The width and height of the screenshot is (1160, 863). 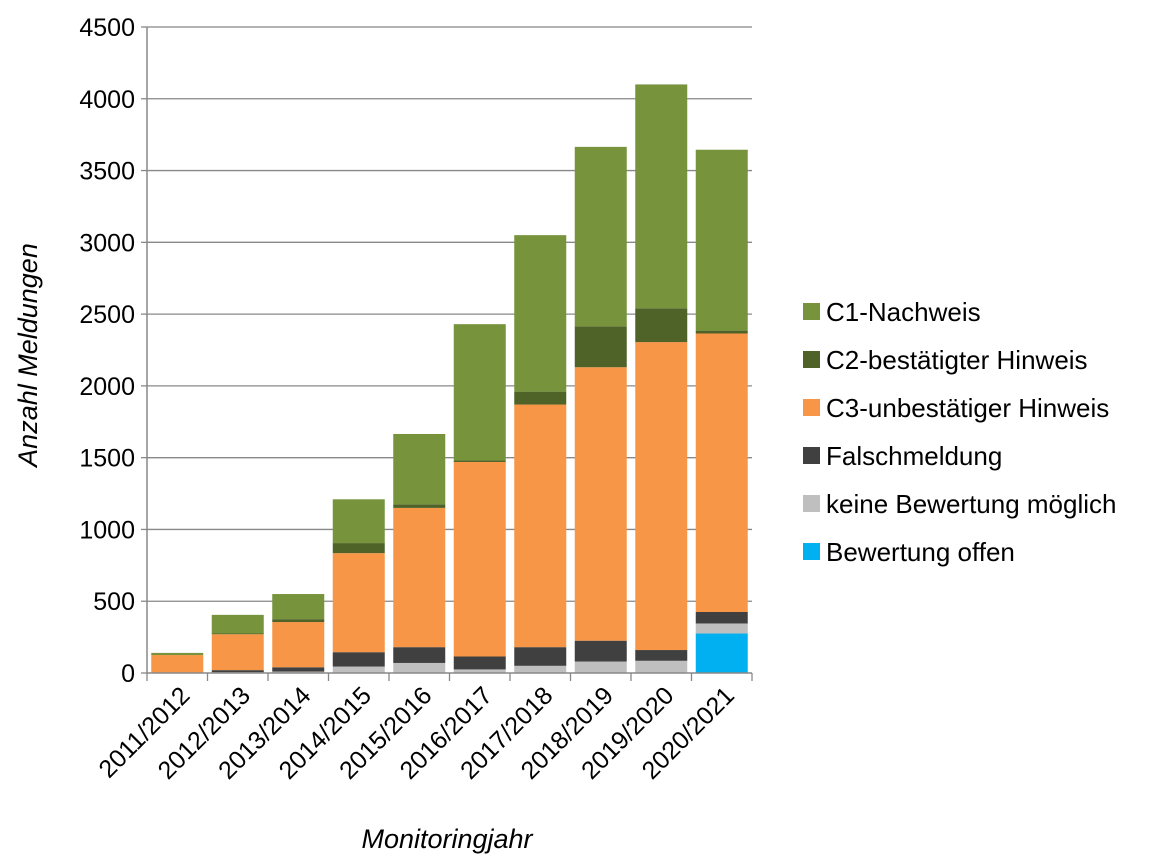 I want to click on y-axis-title: Anzahl Meldungen, so click(x=28, y=356).